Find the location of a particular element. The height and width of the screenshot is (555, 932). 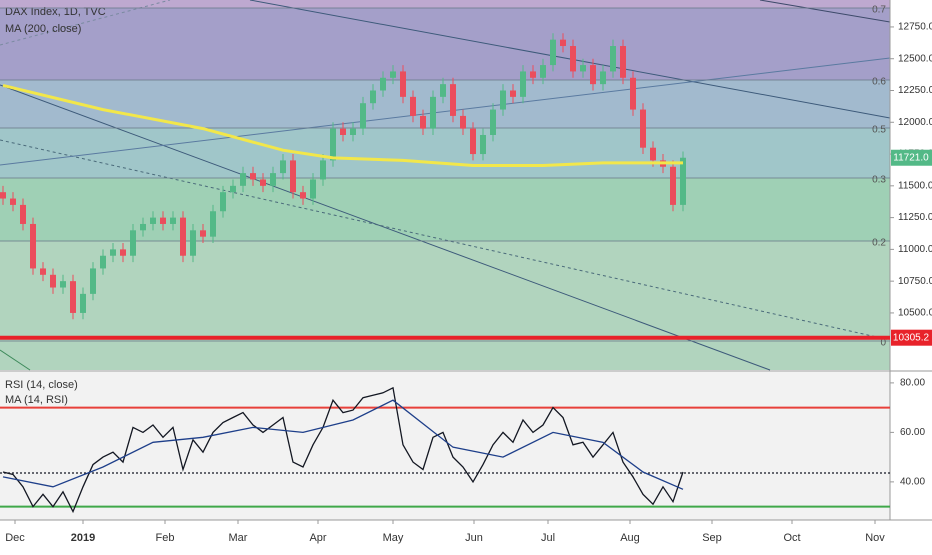

x-tick-label: Aug is located at coordinates (630, 538).